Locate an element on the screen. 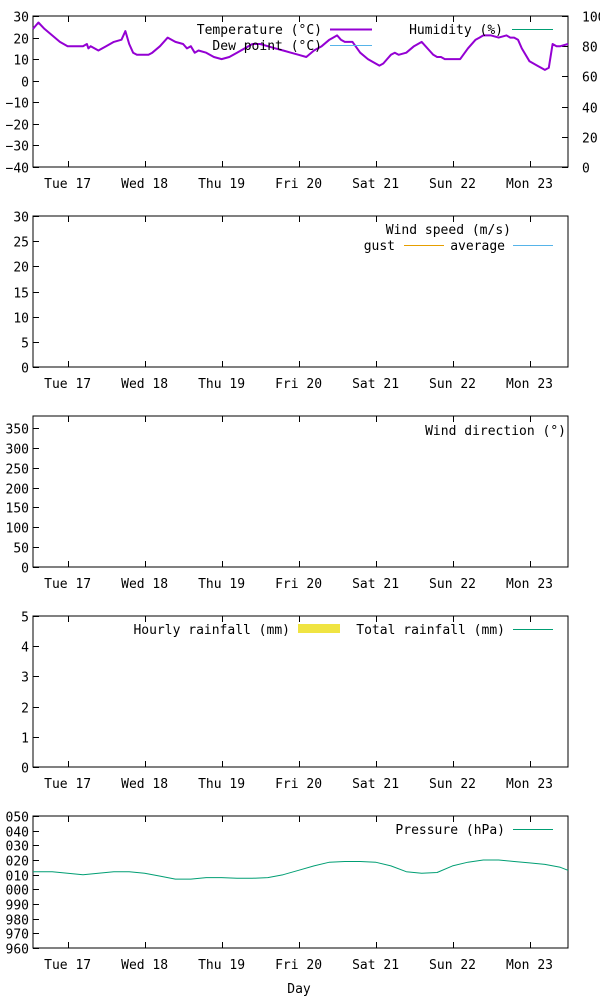  y-tick-label: 000 is located at coordinates (17, 891).